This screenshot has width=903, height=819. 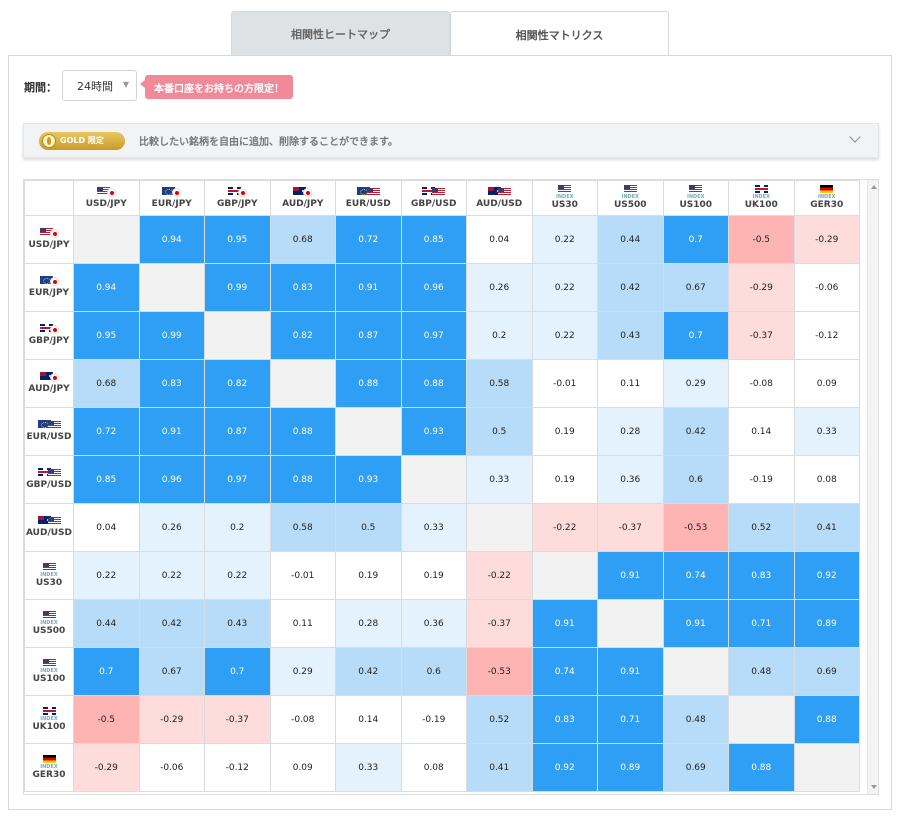 I want to click on vertical-scrollbar, so click(x=872, y=487).